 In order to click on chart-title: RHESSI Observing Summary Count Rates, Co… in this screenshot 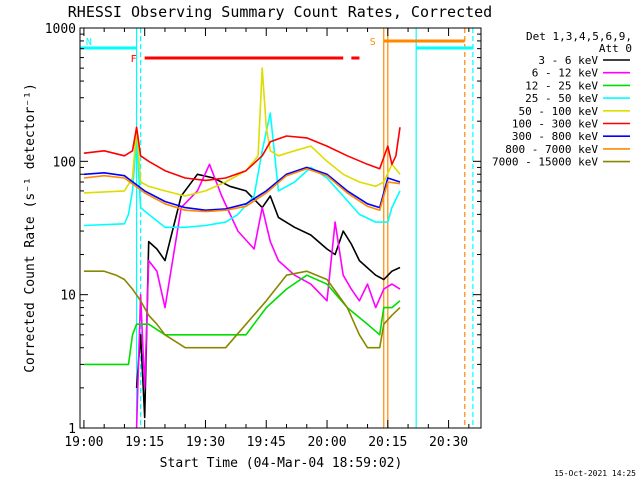, I will do `click(280, 12)`.